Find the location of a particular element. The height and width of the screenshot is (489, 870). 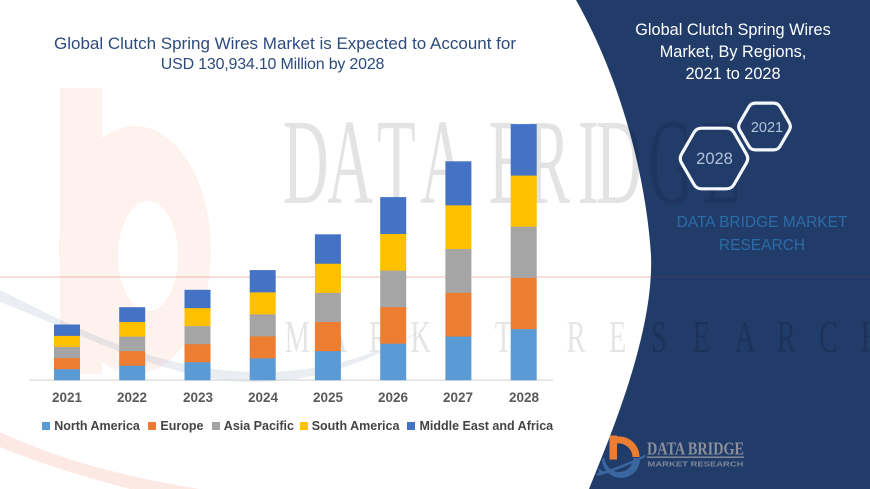

svg-text: MARKET RESEARCH is located at coordinates (696, 465).